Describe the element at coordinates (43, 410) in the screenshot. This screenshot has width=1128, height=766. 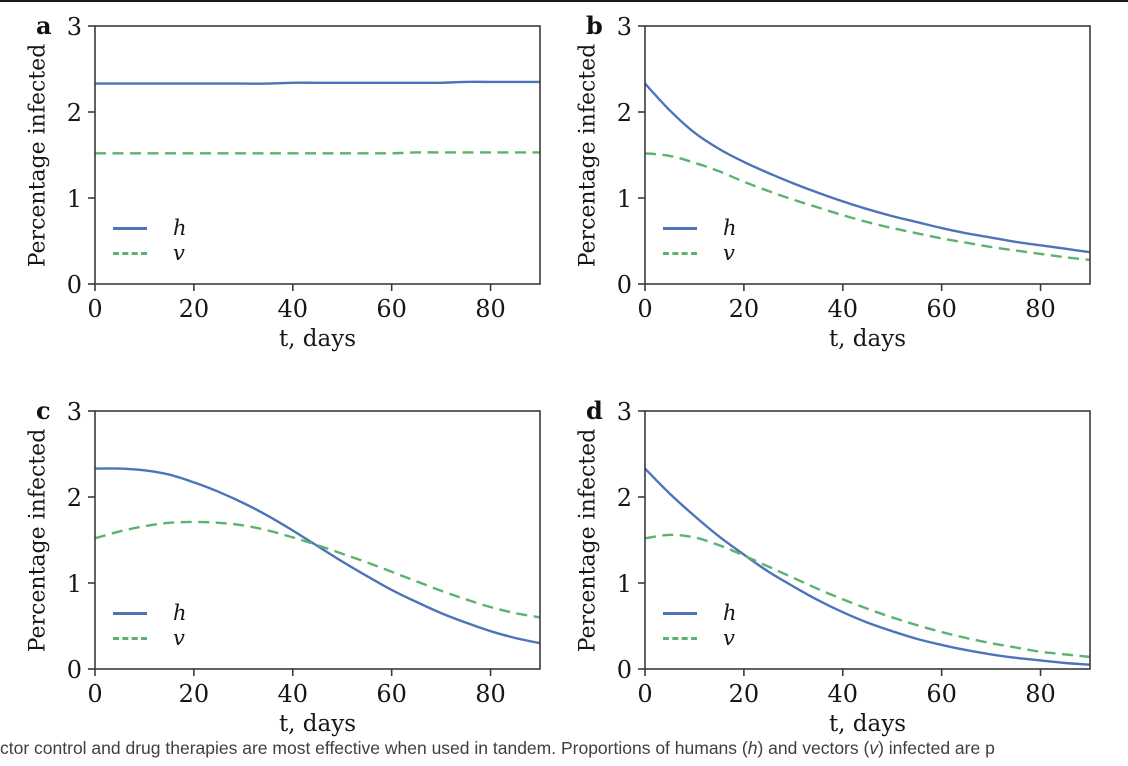
I see `panel-c-letter: c` at that location.